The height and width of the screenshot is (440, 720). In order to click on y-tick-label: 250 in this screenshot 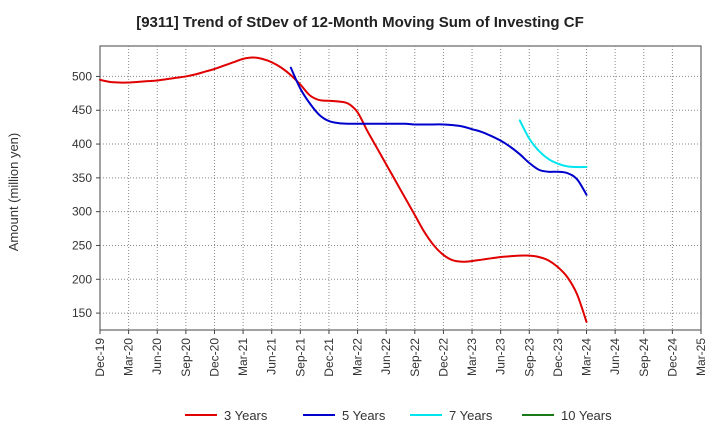, I will do `click(82, 245)`.